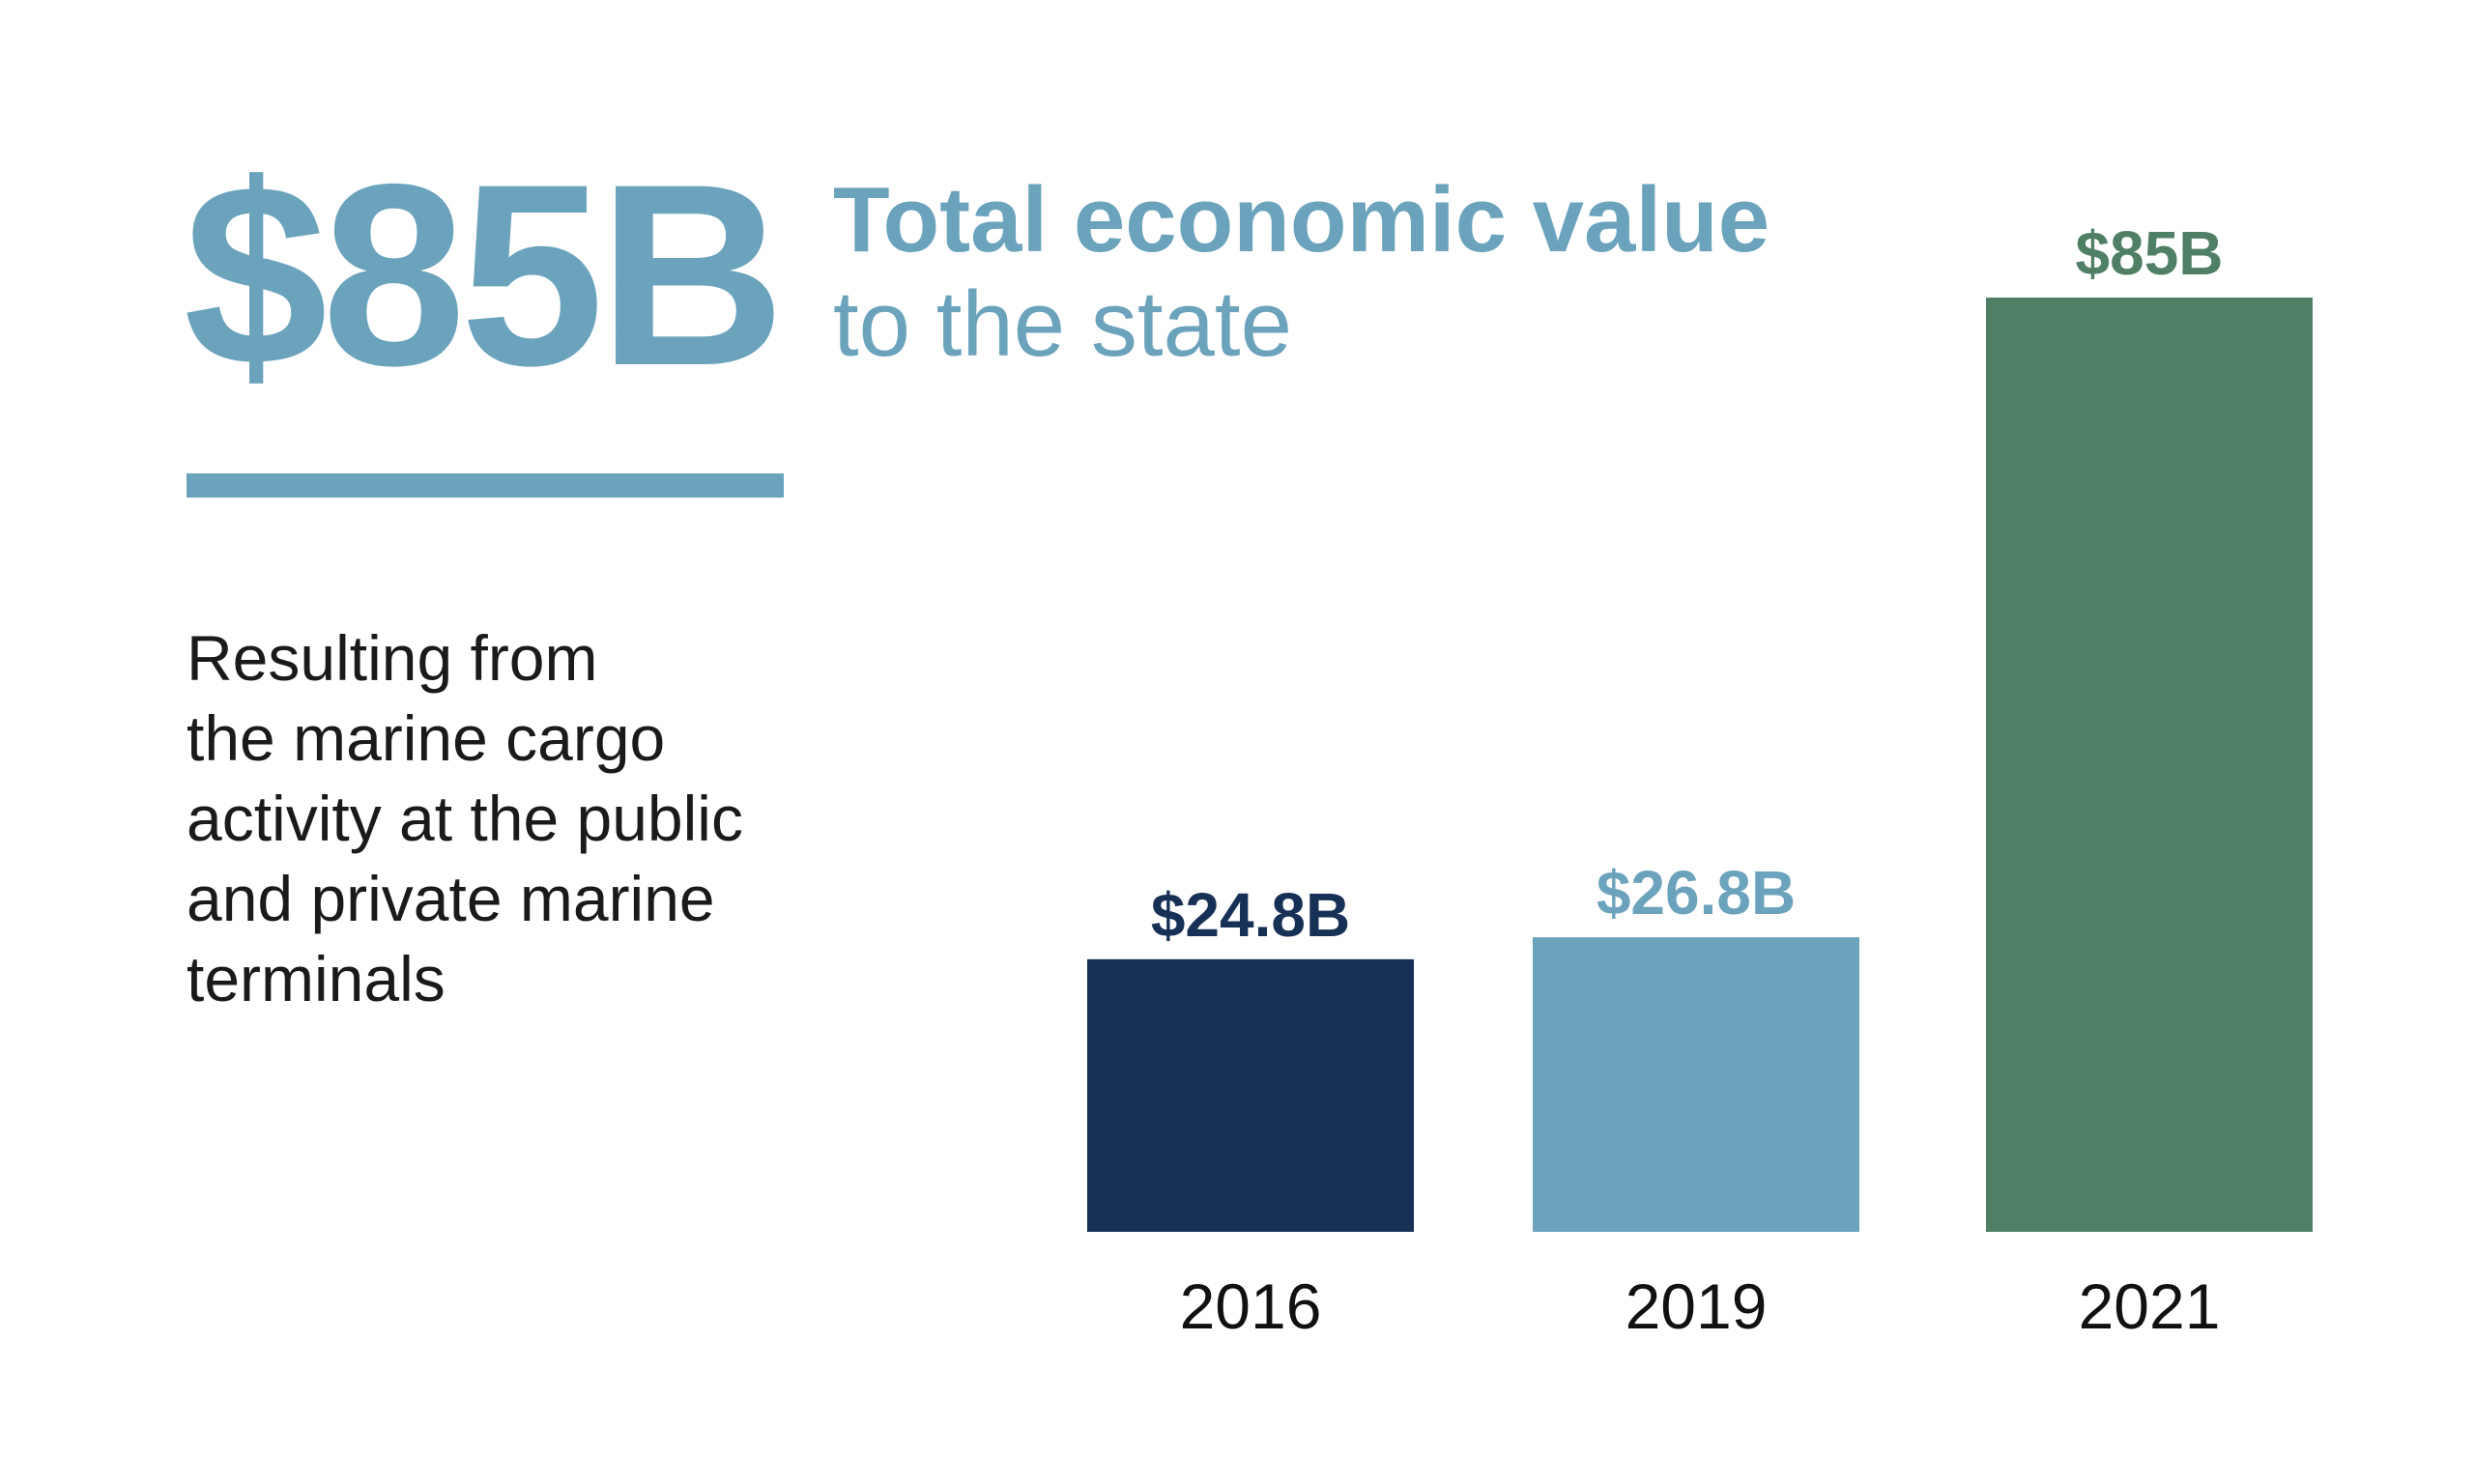  I want to click on headline-subtitle: to the state, so click(1063, 324).